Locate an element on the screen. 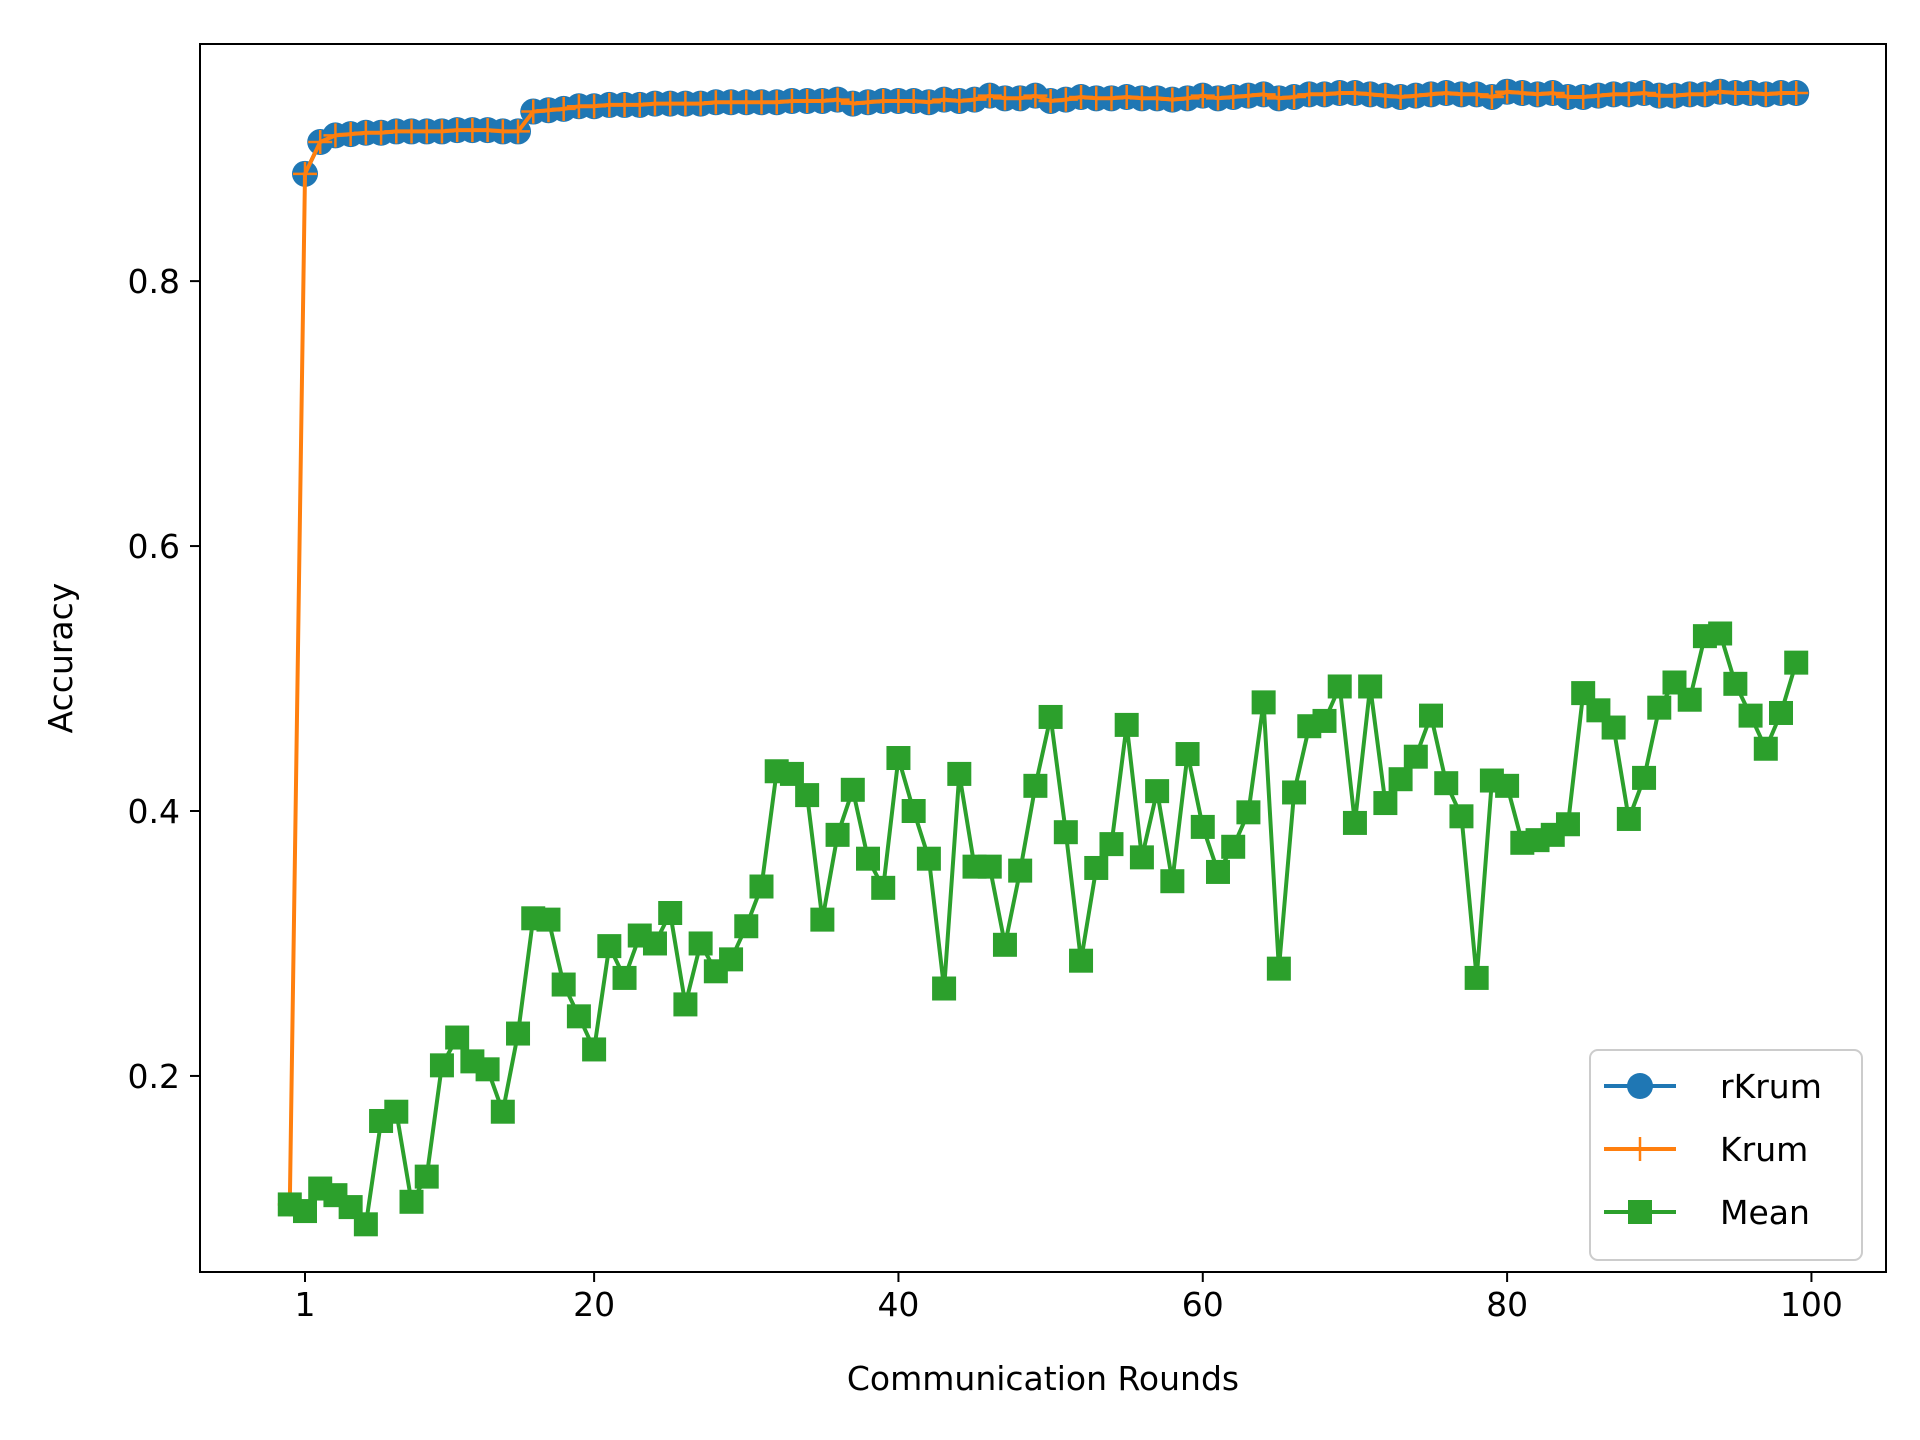  legend-label-mean: Mean is located at coordinates (1765, 1212).